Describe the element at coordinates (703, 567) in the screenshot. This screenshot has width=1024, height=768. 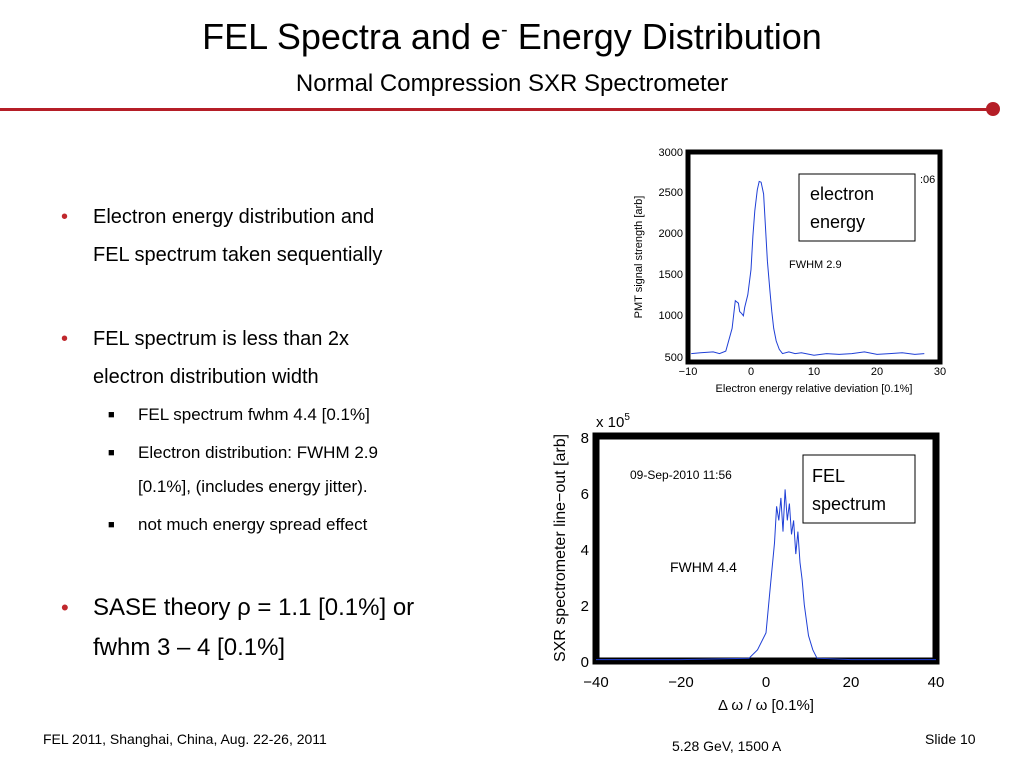
I see `chart2-annotation: FWHM 4.4` at that location.